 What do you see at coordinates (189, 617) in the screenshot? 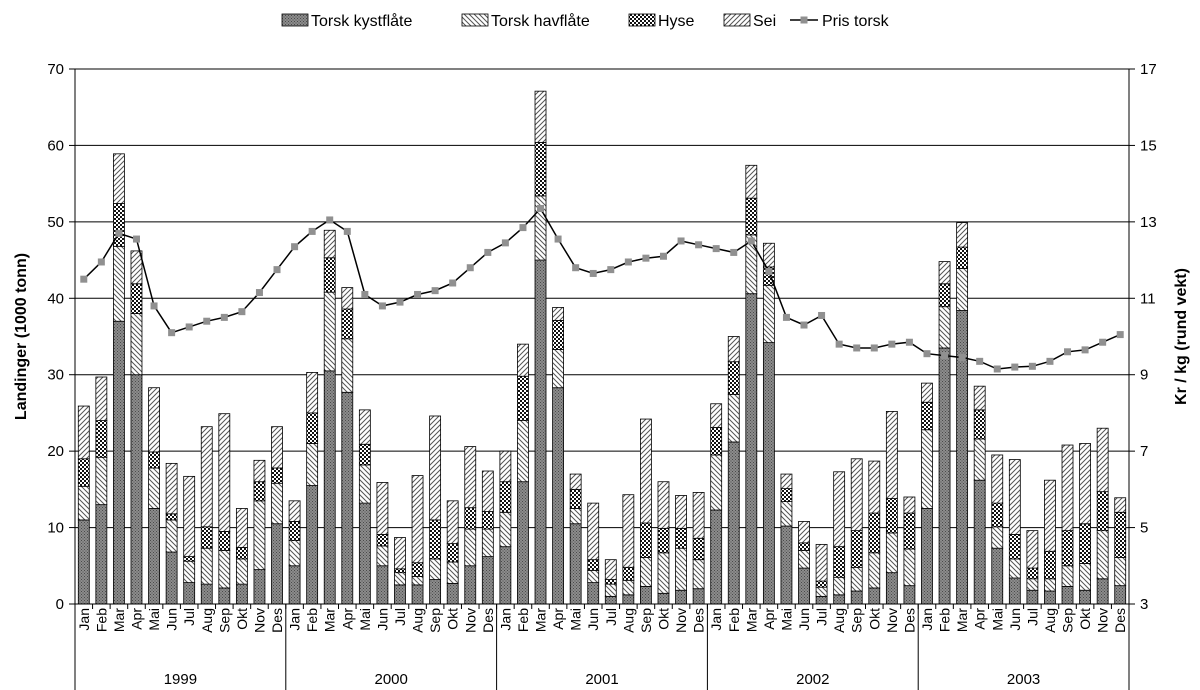
I see `x-tick-label: Jul` at bounding box center [189, 617].